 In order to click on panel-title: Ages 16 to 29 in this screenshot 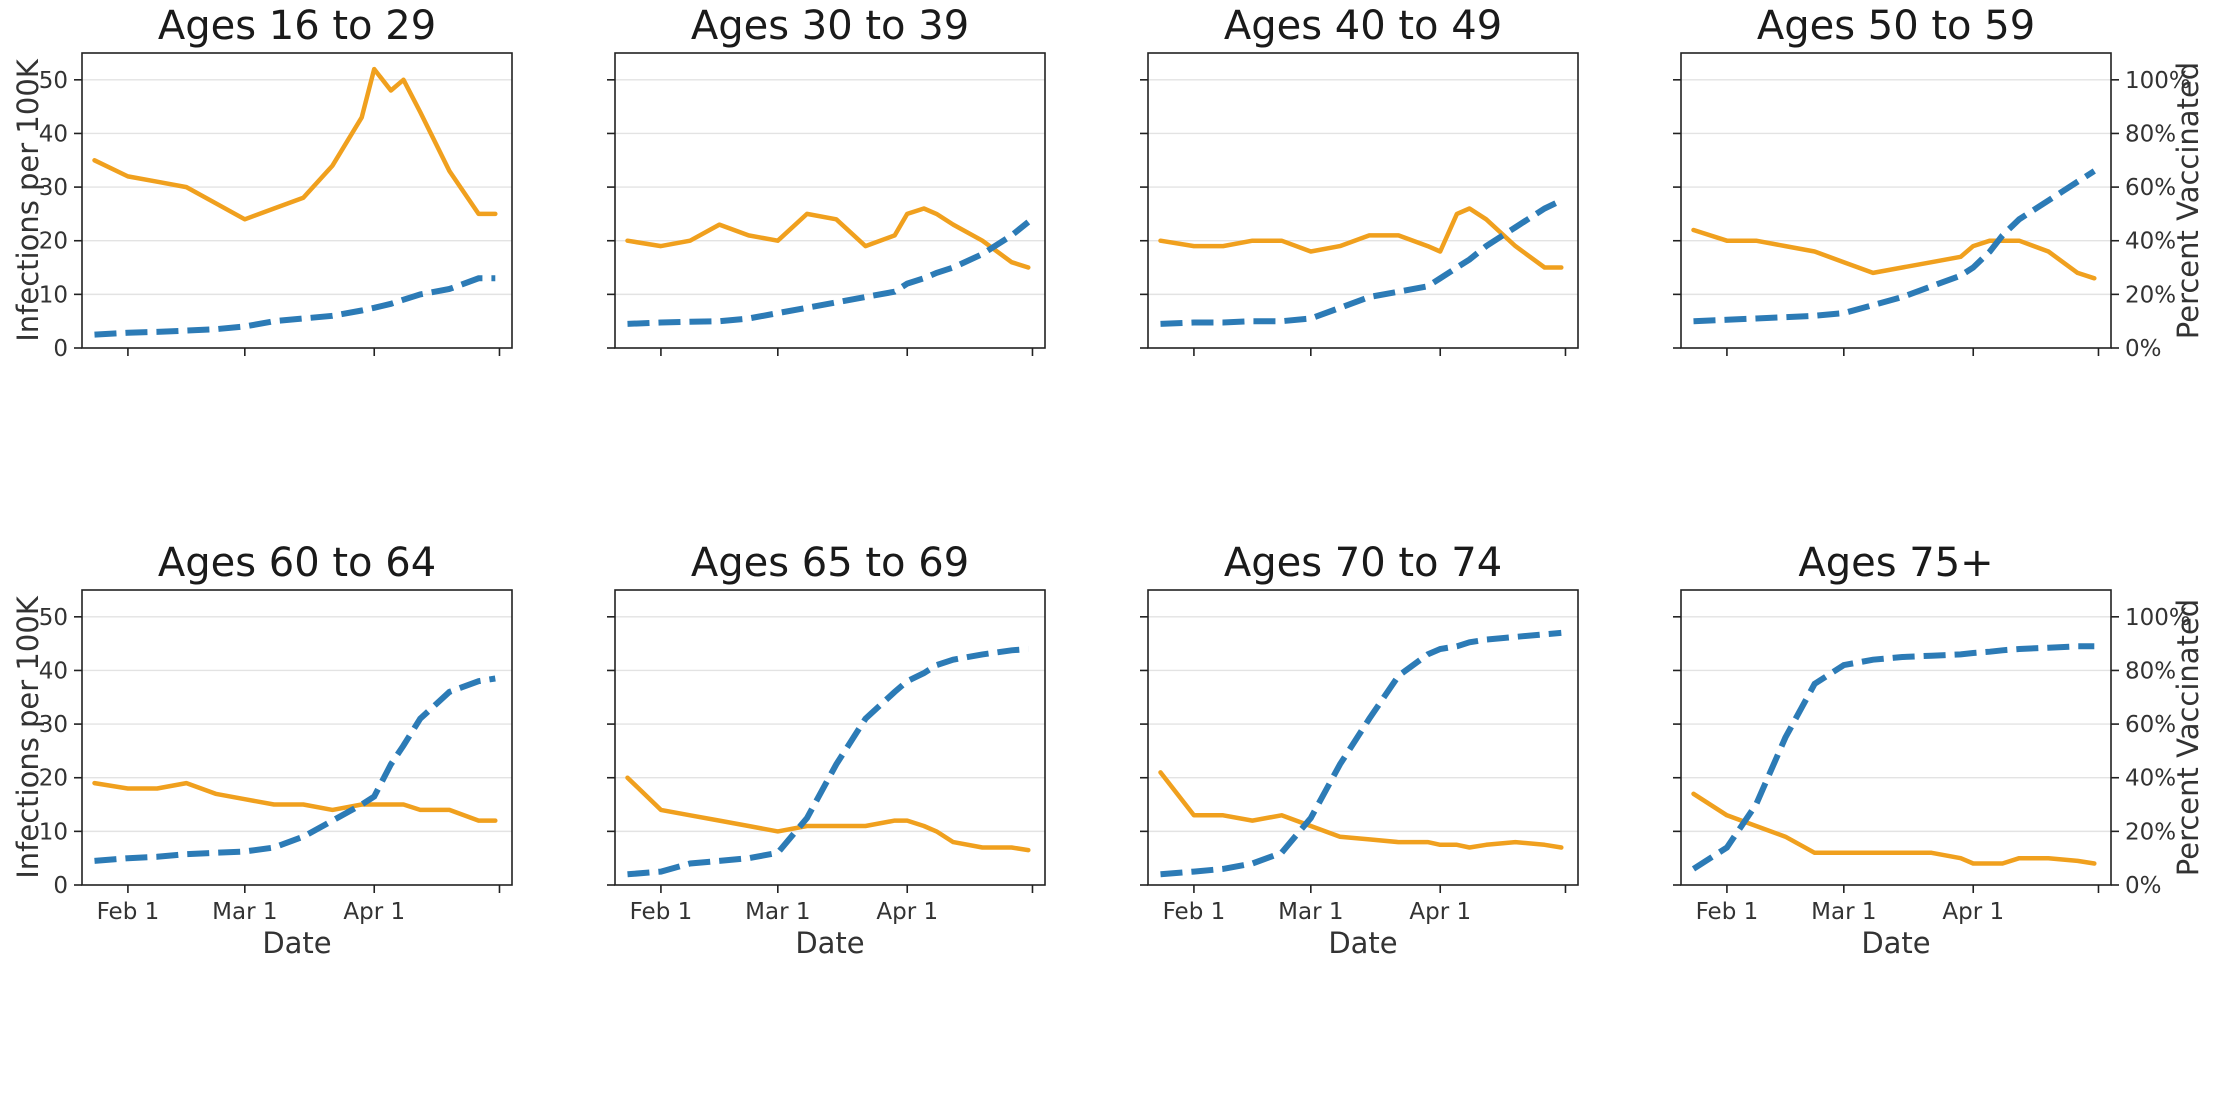, I will do `click(297, 26)`.